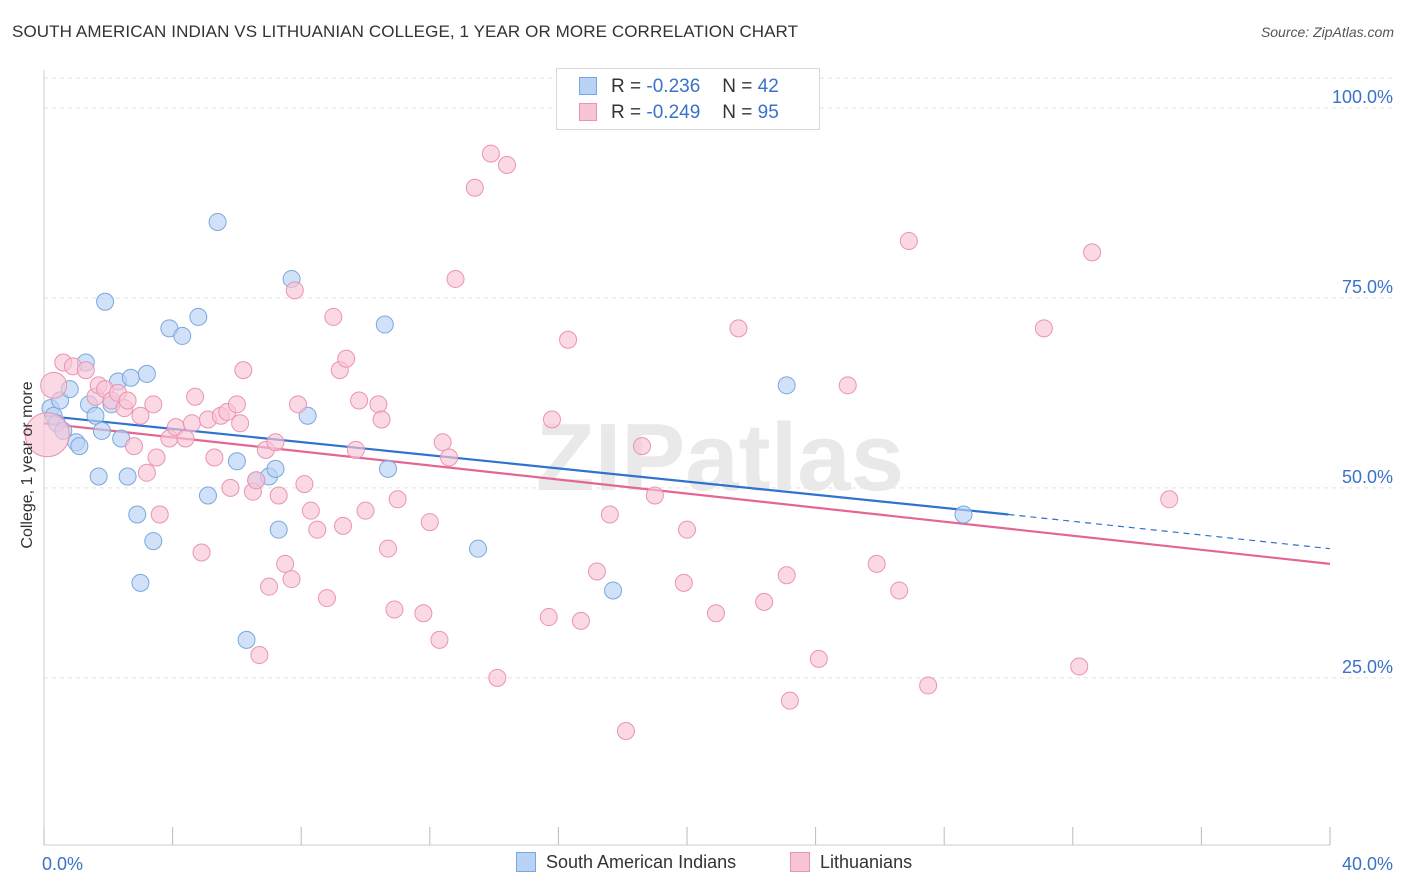  I want to click on y-tick-label: 25.0%, so click(1367, 667).